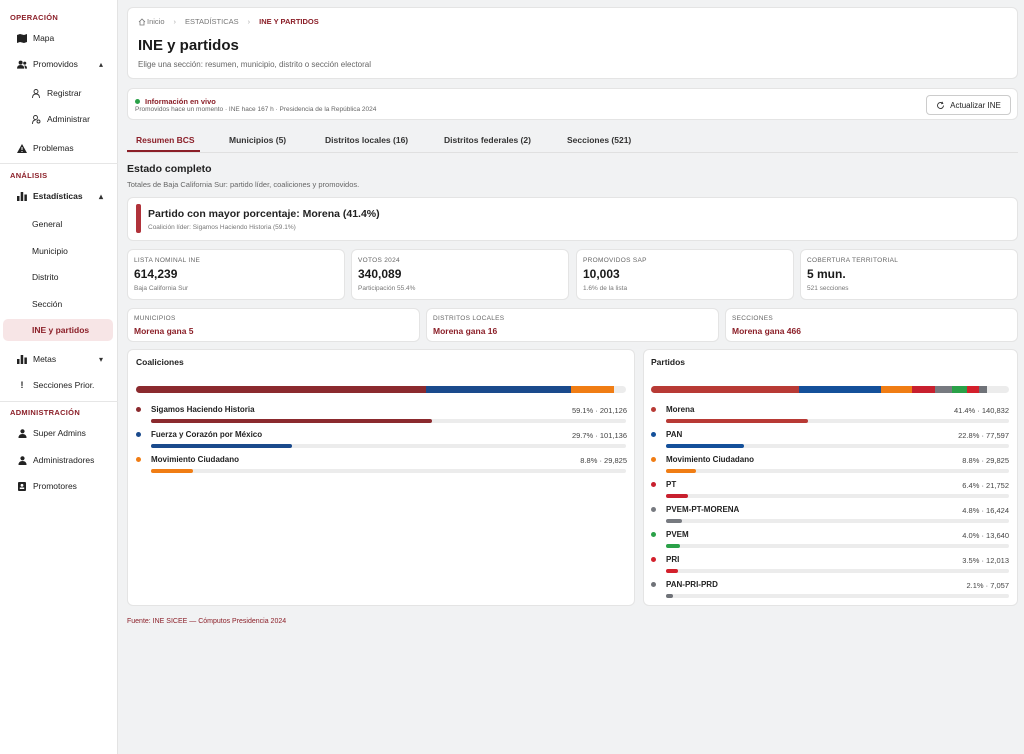  I want to click on list-item-label: Movimiento Ciudadano, so click(195, 459).